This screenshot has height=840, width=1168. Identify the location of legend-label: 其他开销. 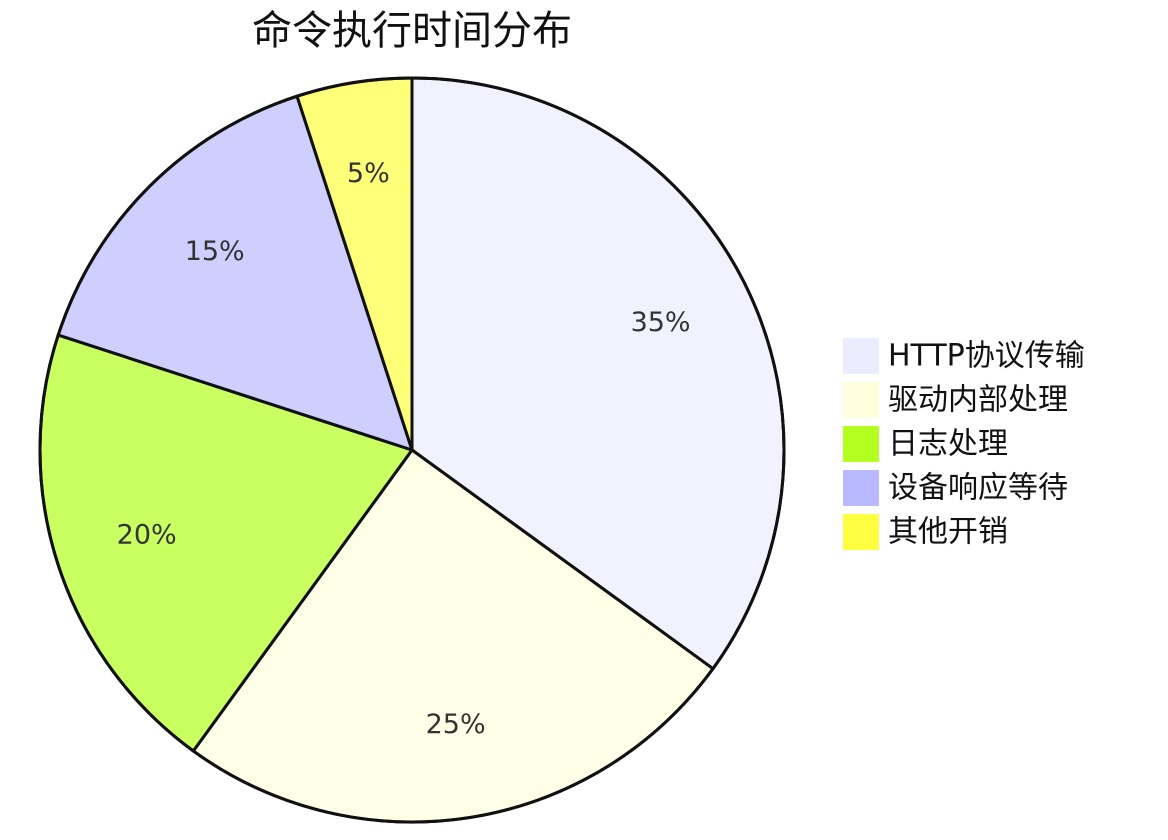
(948, 532).